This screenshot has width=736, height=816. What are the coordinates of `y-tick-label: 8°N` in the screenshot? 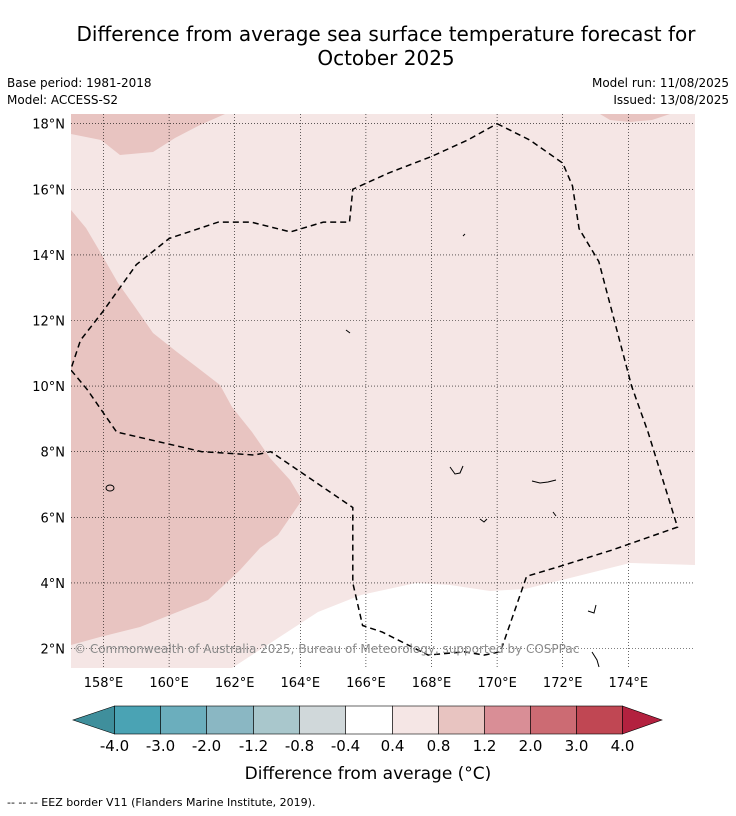 It's located at (53, 453).